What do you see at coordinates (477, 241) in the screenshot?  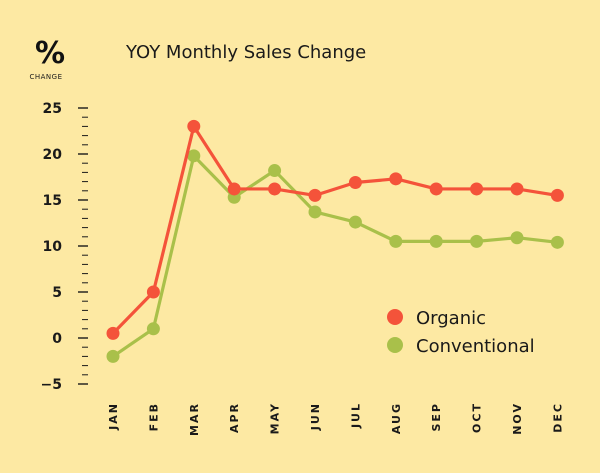 I see `point-conventional-oct` at bounding box center [477, 241].